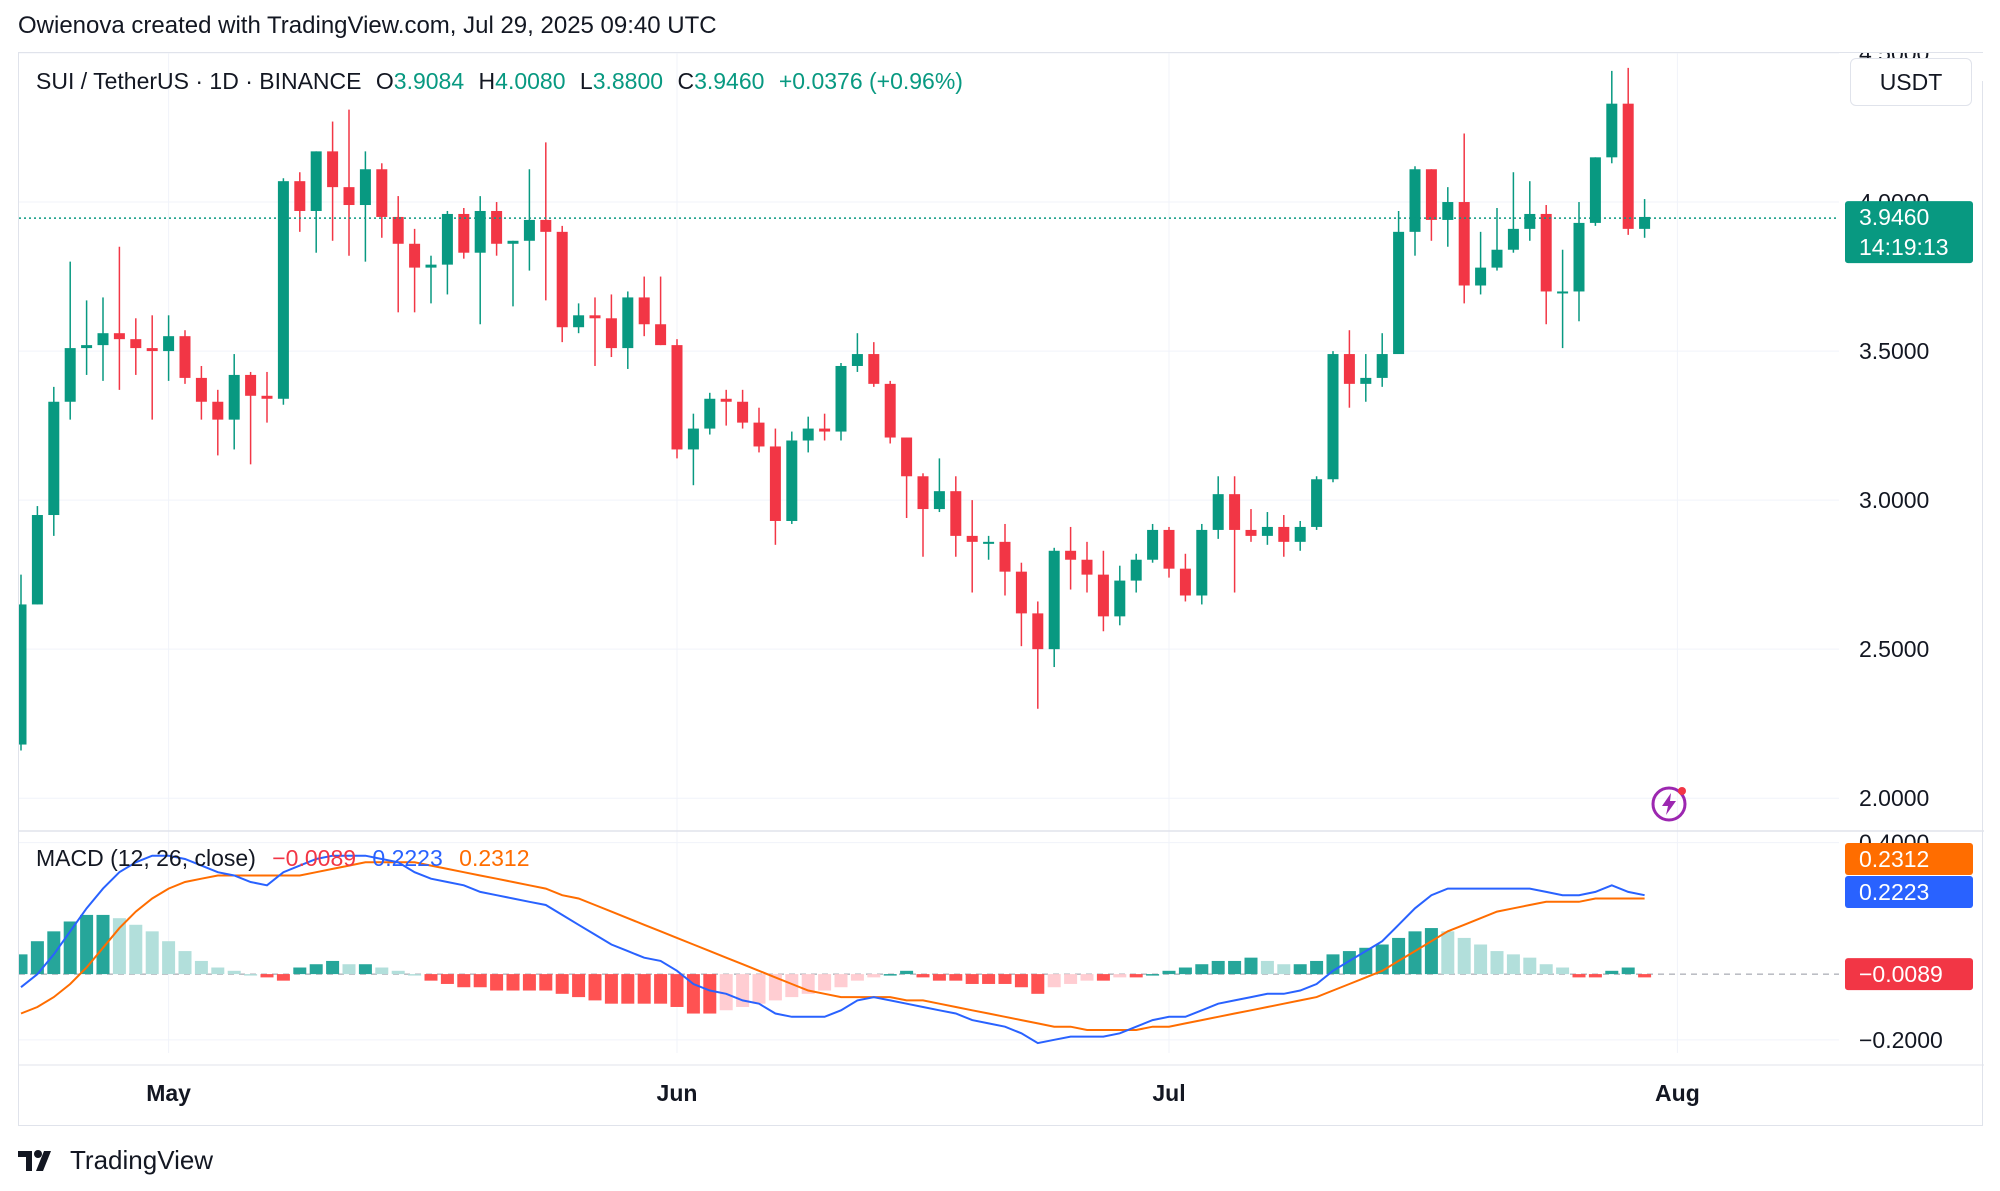  What do you see at coordinates (142, 1160) in the screenshot?
I see `footer-brand: TradingView` at bounding box center [142, 1160].